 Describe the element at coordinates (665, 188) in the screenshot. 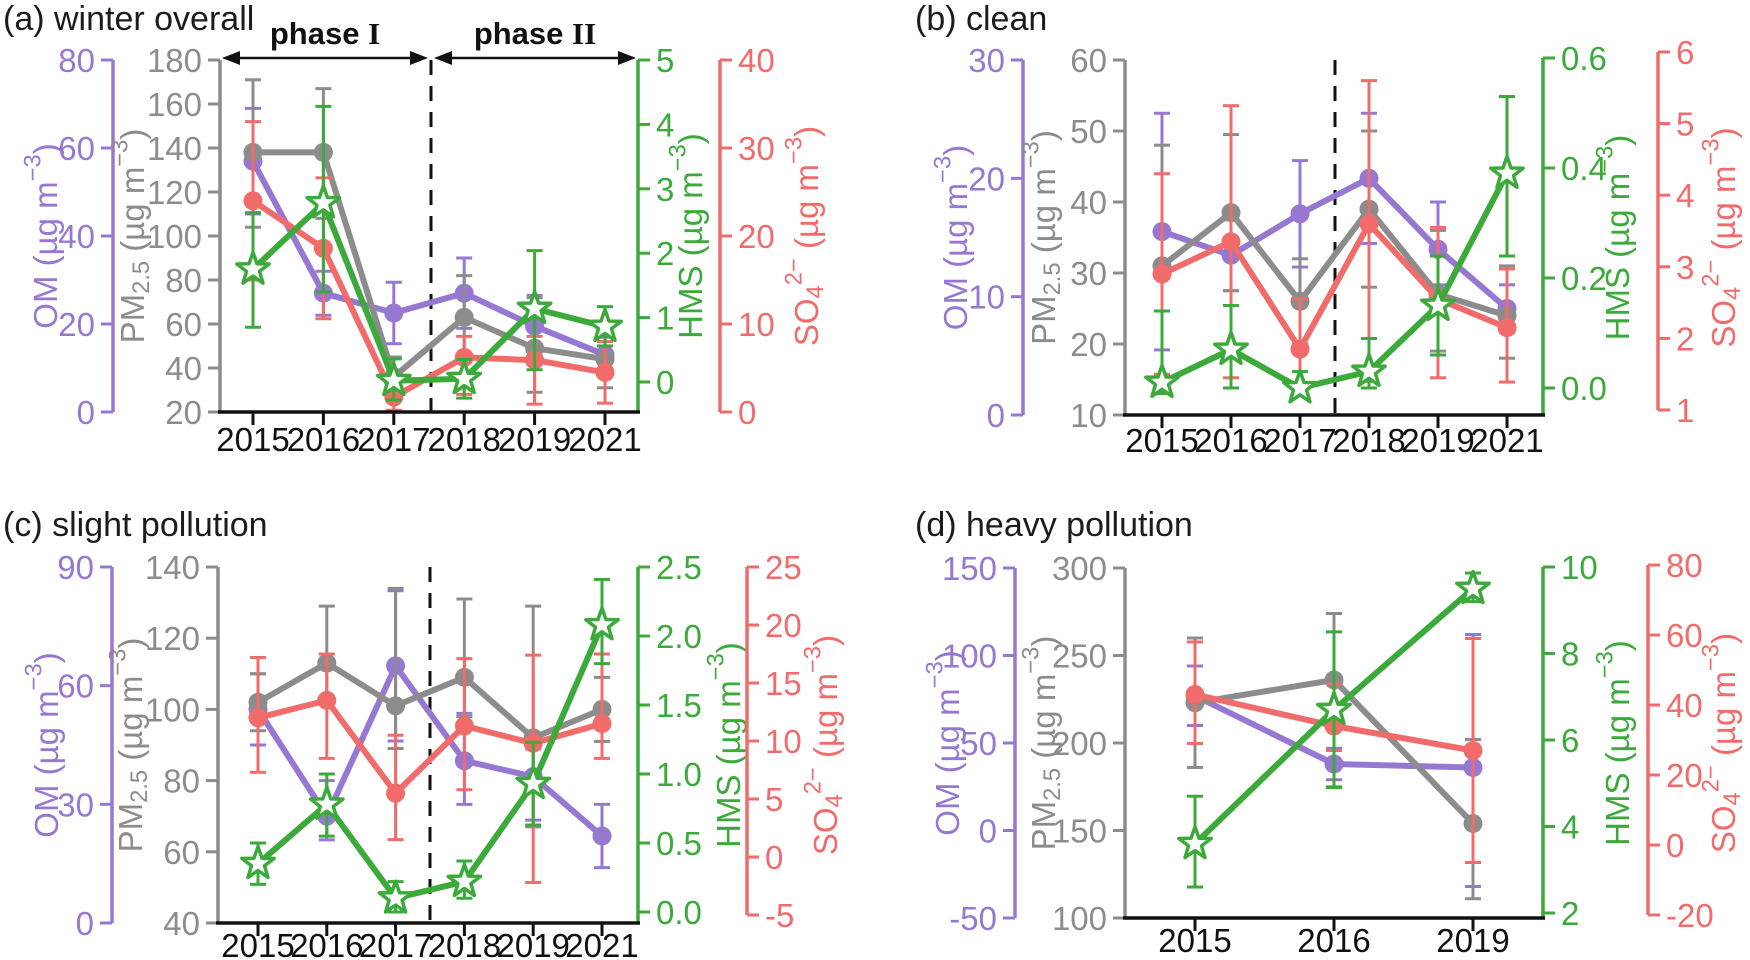

I see `svg-text: 3` at that location.